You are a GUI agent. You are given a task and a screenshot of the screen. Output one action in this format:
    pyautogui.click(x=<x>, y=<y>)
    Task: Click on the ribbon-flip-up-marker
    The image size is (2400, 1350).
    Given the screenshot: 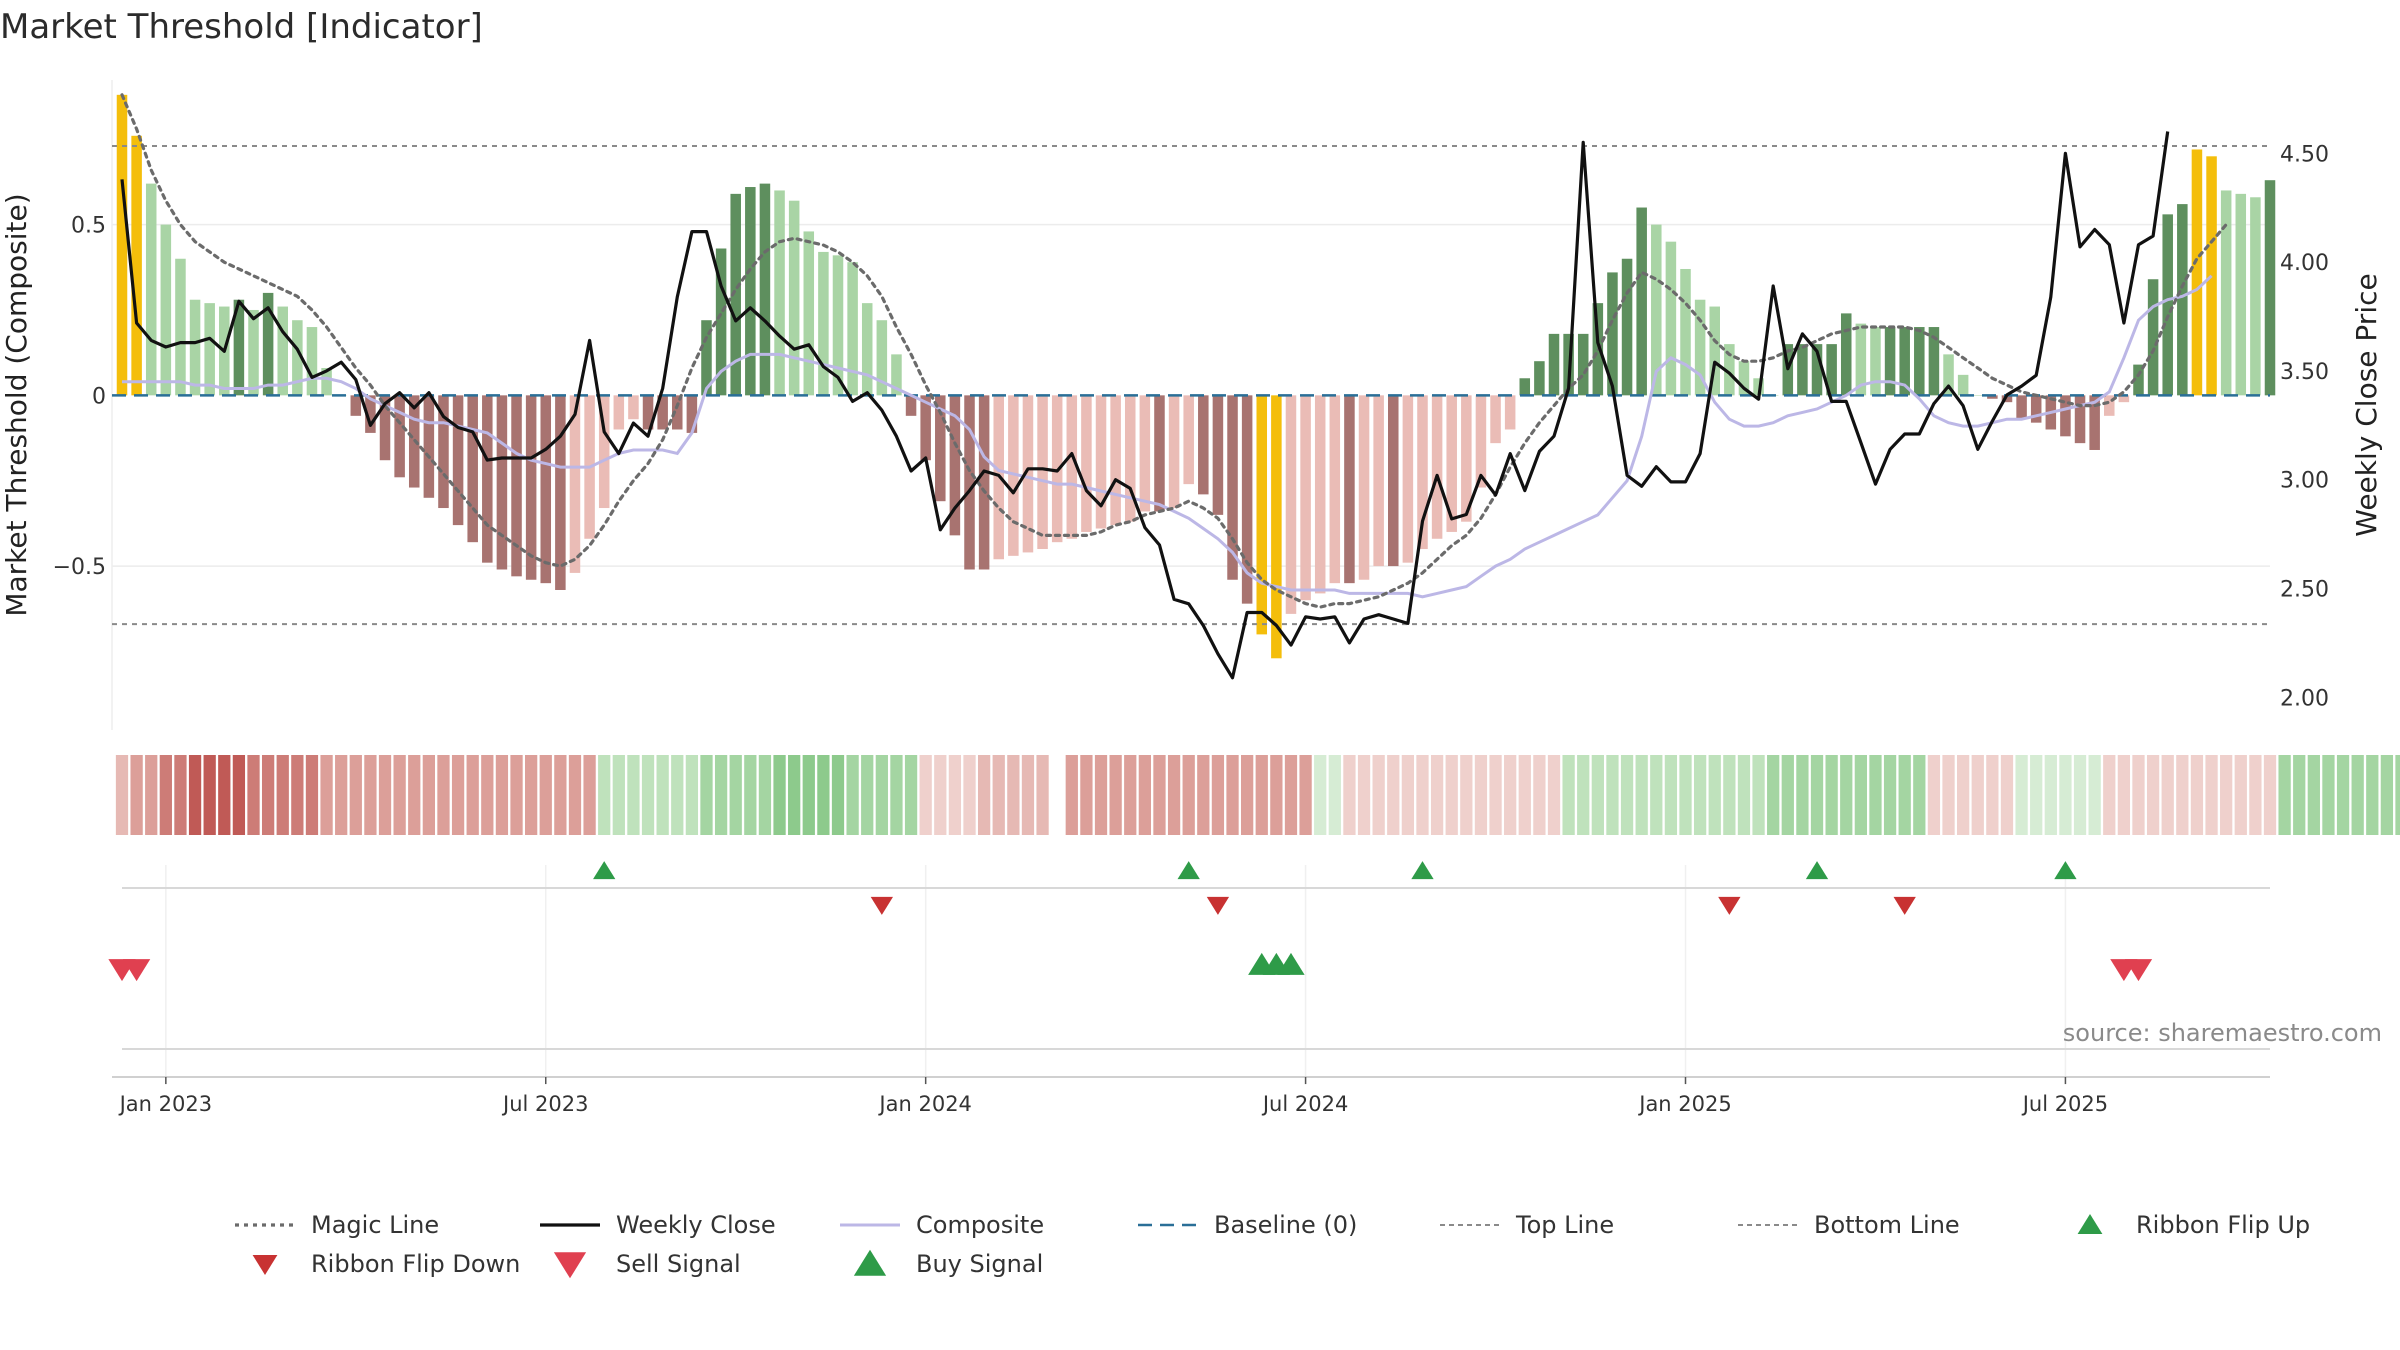 What is the action you would take?
    pyautogui.click(x=2065, y=870)
    